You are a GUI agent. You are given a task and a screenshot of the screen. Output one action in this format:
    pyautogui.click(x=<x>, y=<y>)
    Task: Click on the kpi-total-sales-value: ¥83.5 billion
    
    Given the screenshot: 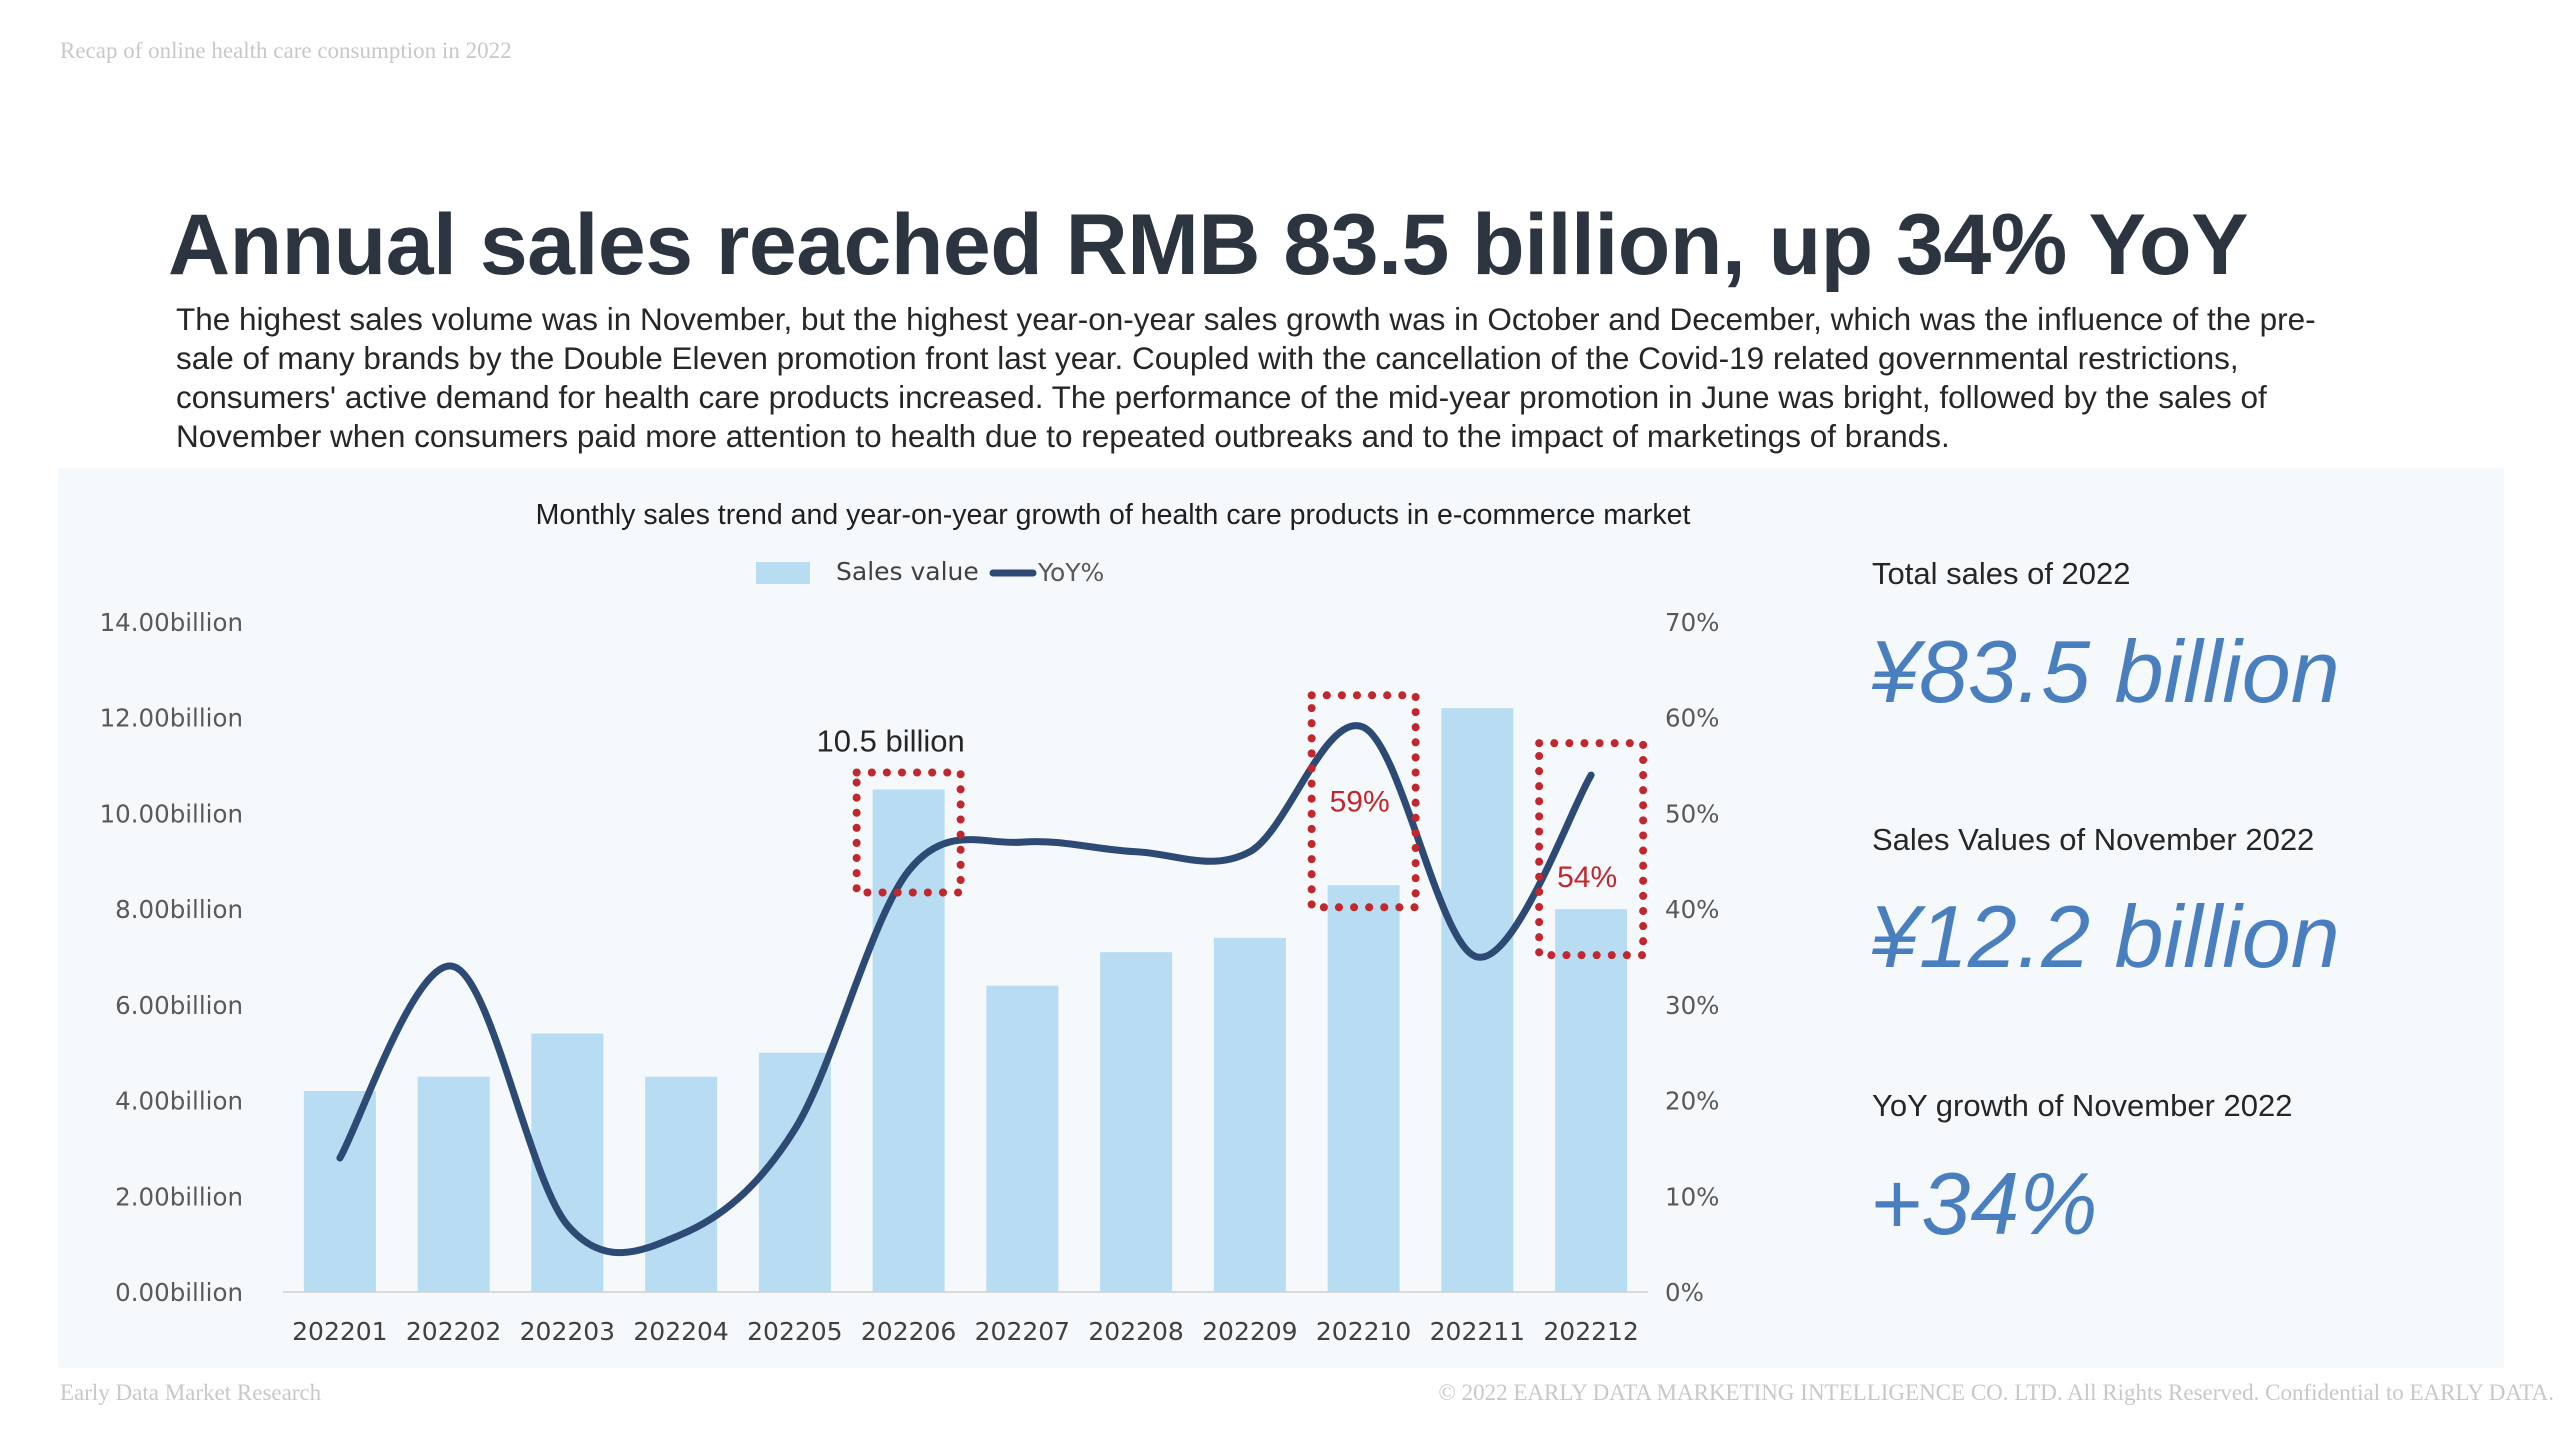 What is the action you would take?
    pyautogui.click(x=2105, y=671)
    